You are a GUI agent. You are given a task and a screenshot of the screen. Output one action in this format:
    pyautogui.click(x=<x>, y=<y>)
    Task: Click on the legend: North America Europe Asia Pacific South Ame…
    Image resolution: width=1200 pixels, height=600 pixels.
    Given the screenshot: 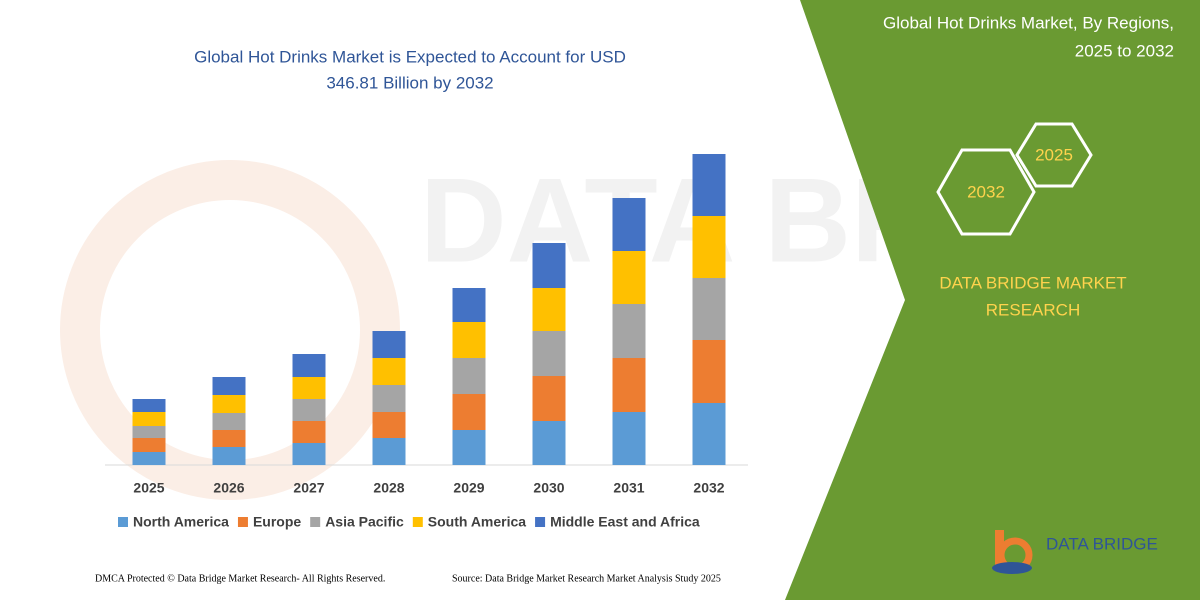 What is the action you would take?
    pyautogui.click(x=409, y=522)
    